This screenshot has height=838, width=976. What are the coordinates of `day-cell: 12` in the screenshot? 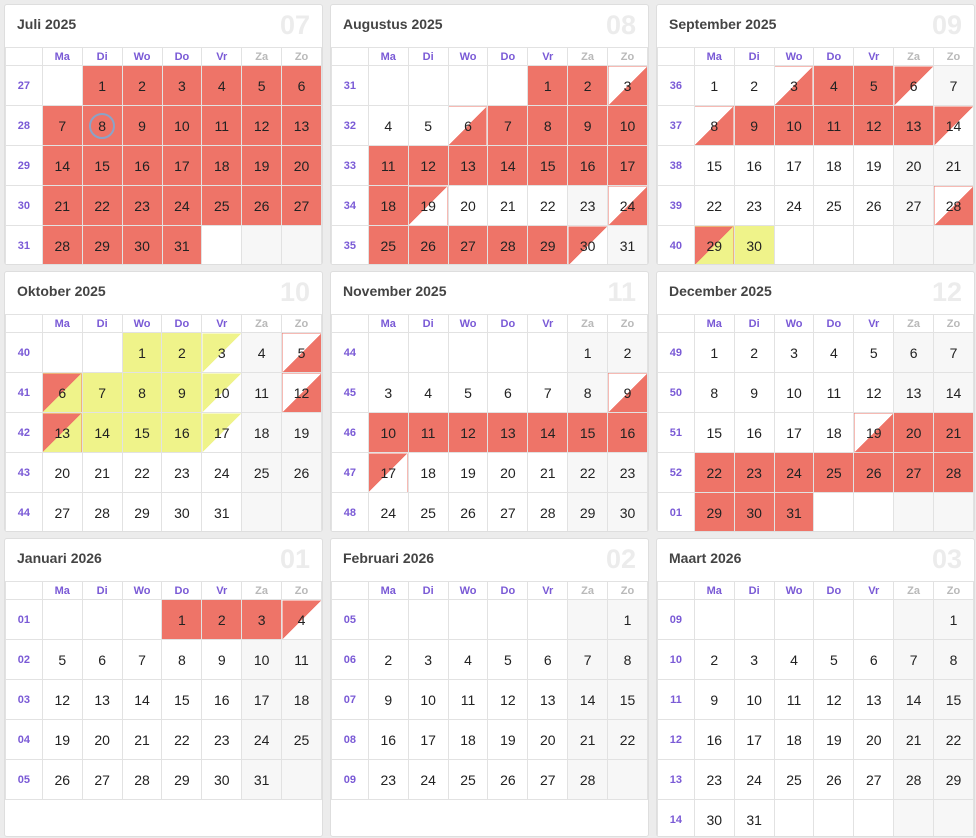 It's located at (508, 699).